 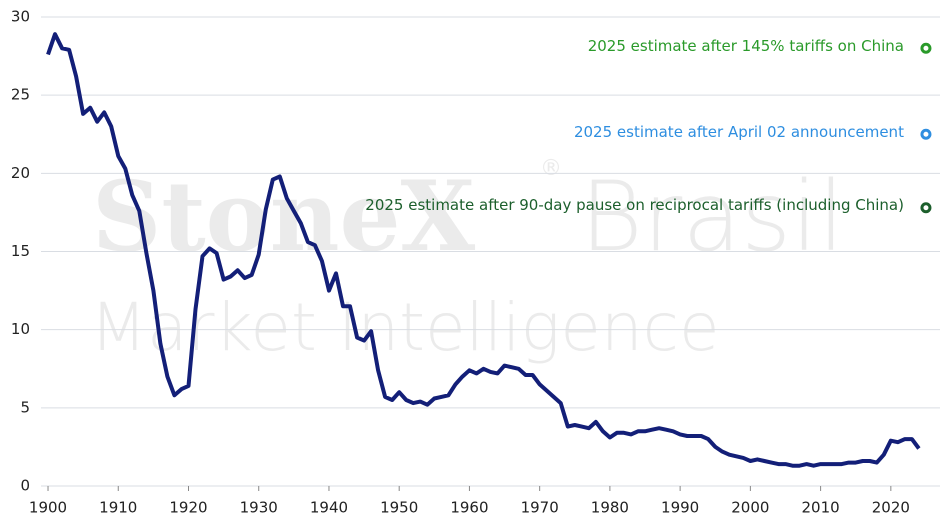 I want to click on x-tick-label: 2000, so click(x=750, y=508).